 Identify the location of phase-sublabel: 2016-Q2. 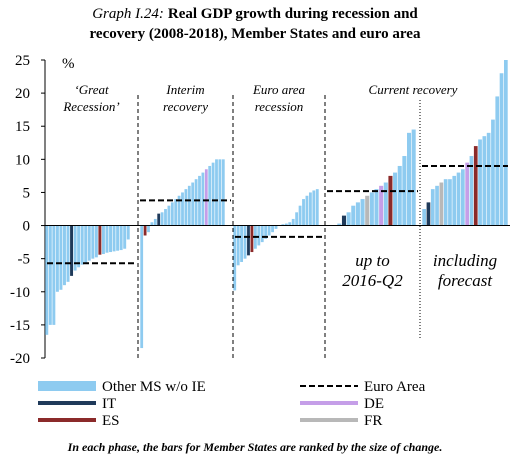
(372, 280).